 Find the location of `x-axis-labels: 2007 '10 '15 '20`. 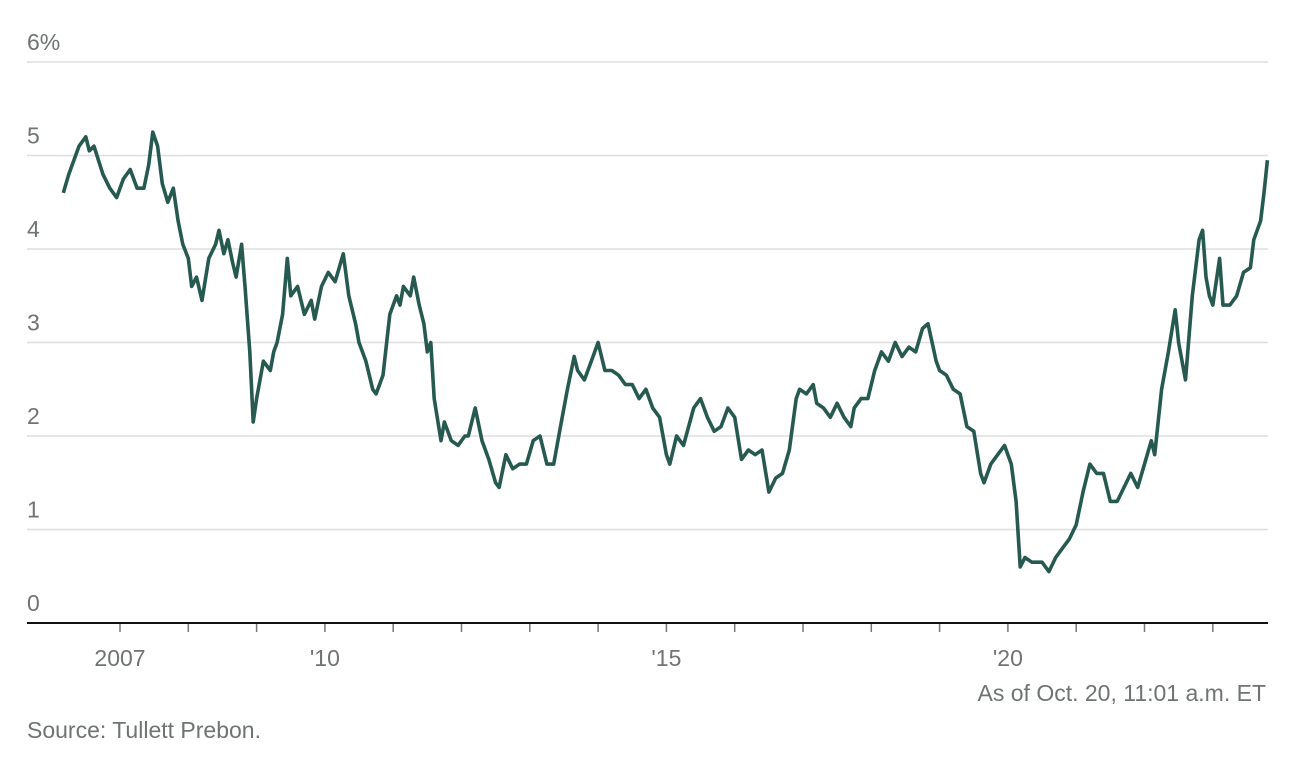

x-axis-labels: 2007 '10 '15 '20 is located at coordinates (558, 658).